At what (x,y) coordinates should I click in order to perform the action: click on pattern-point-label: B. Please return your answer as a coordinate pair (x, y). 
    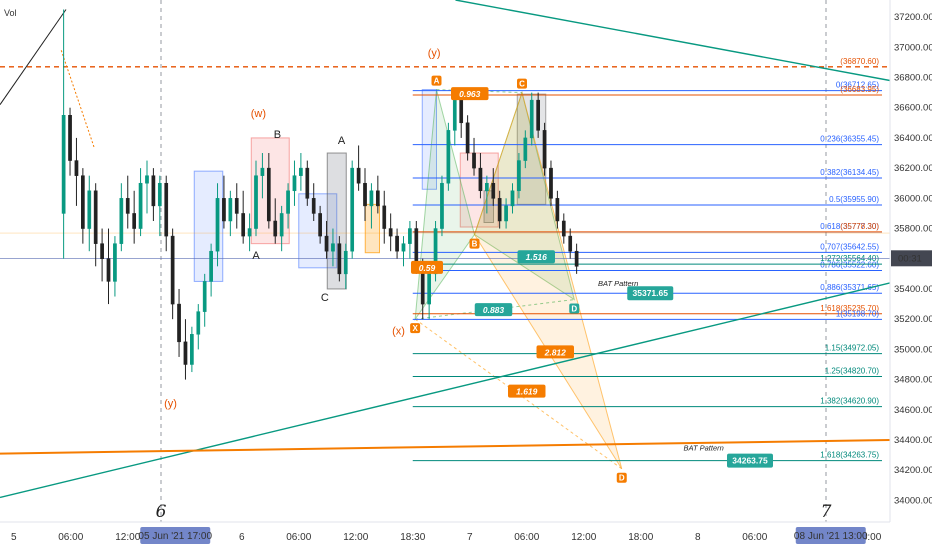
    Looking at the image, I should click on (475, 244).